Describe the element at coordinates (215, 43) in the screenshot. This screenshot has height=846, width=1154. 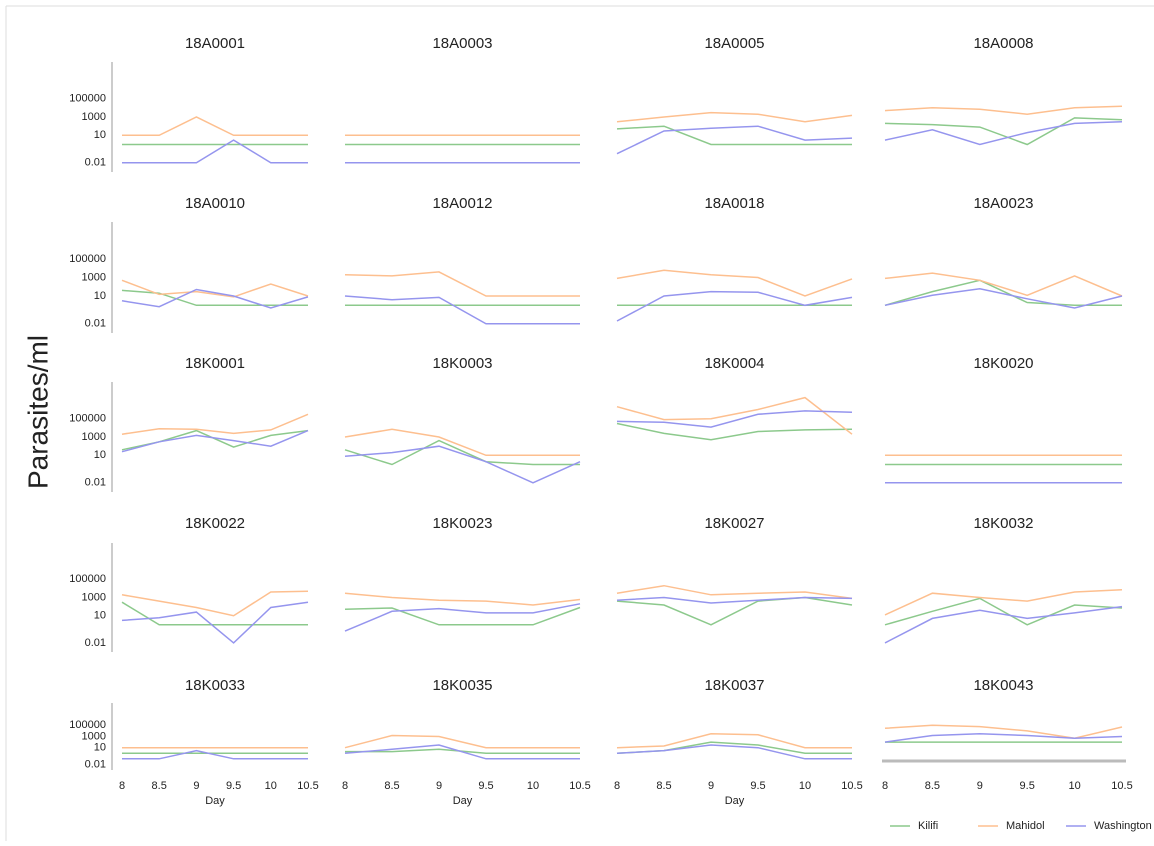
I see `panel-title: 18A0001` at that location.